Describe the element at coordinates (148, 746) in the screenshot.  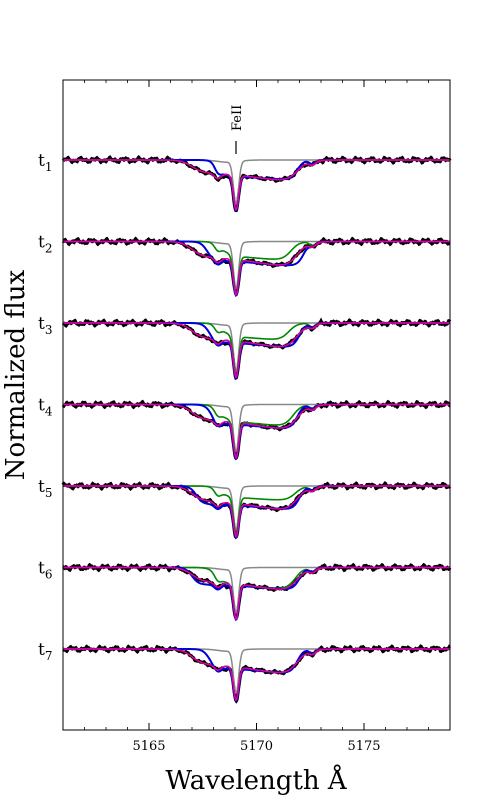
I see `x-tick-label: 5165` at that location.